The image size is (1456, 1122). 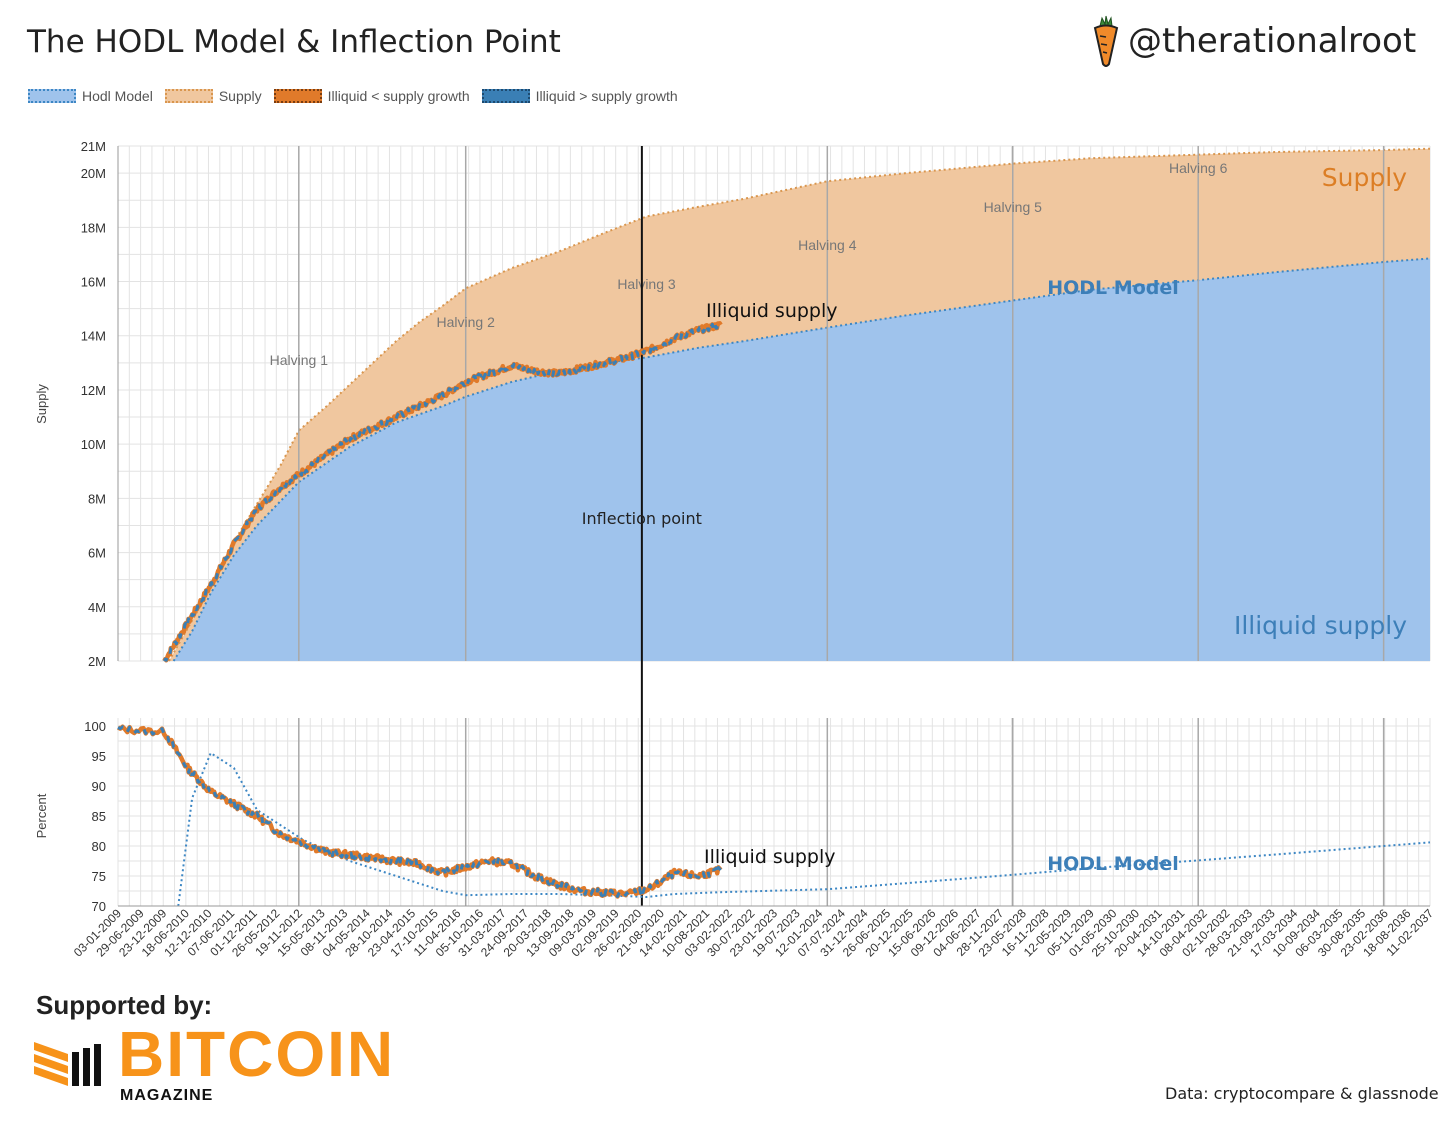 I want to click on halving-label: Halving 3, so click(x=646, y=284).